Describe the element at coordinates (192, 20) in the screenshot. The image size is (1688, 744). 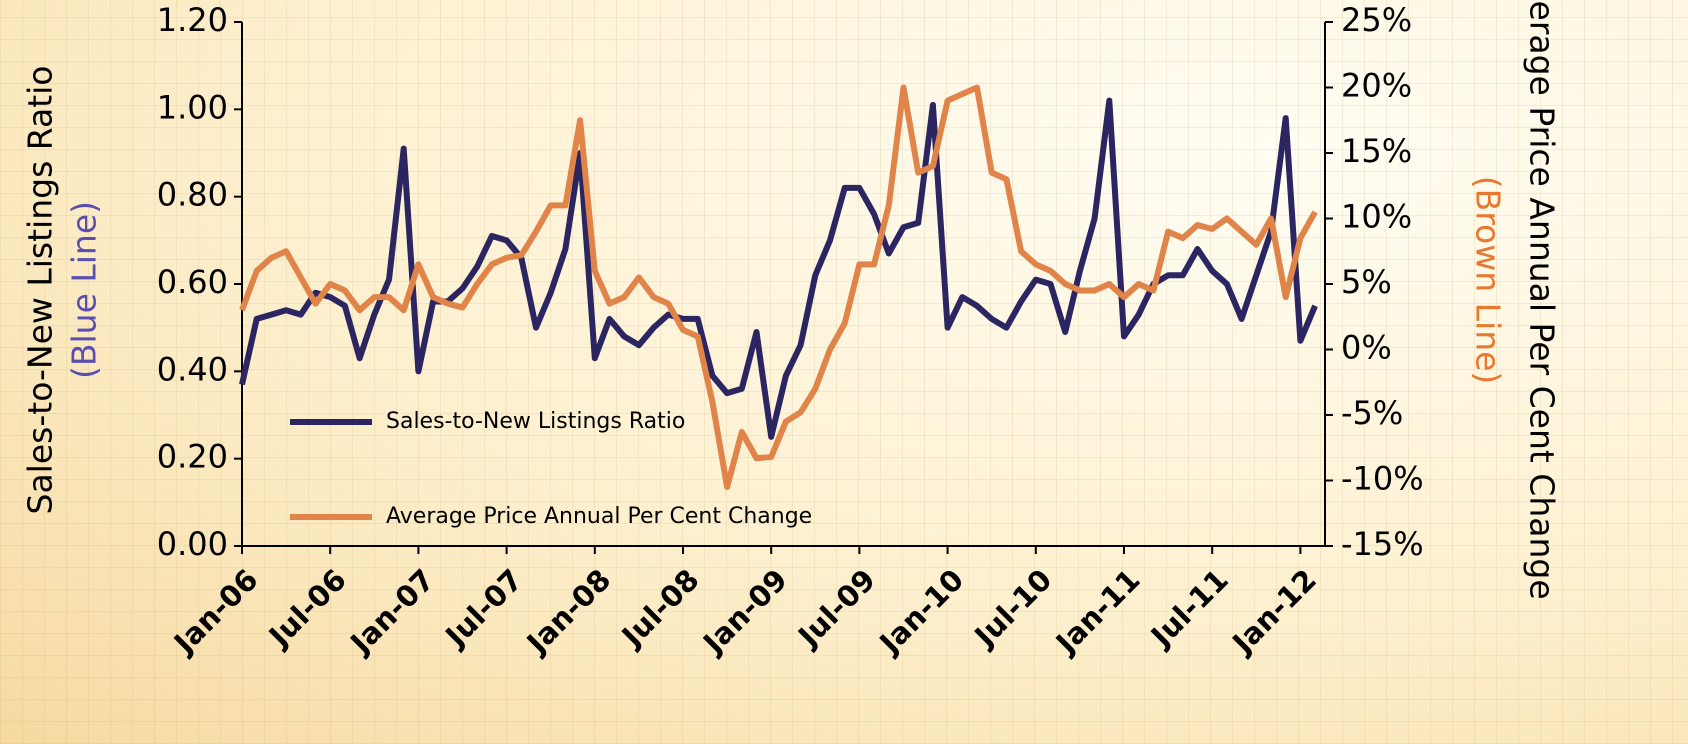
I see `y-tick-label: 1.20` at that location.